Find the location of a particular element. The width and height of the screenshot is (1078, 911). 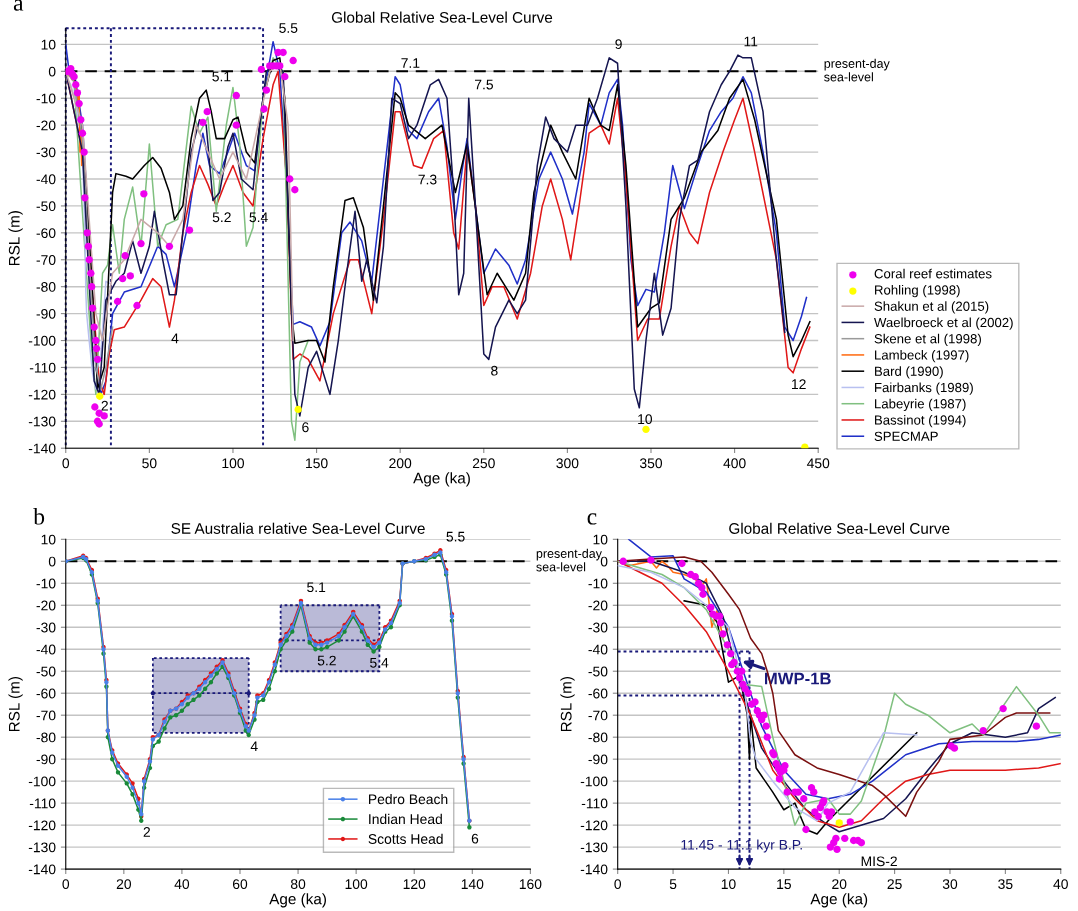

x-tick-label: 160 is located at coordinates (530, 884).